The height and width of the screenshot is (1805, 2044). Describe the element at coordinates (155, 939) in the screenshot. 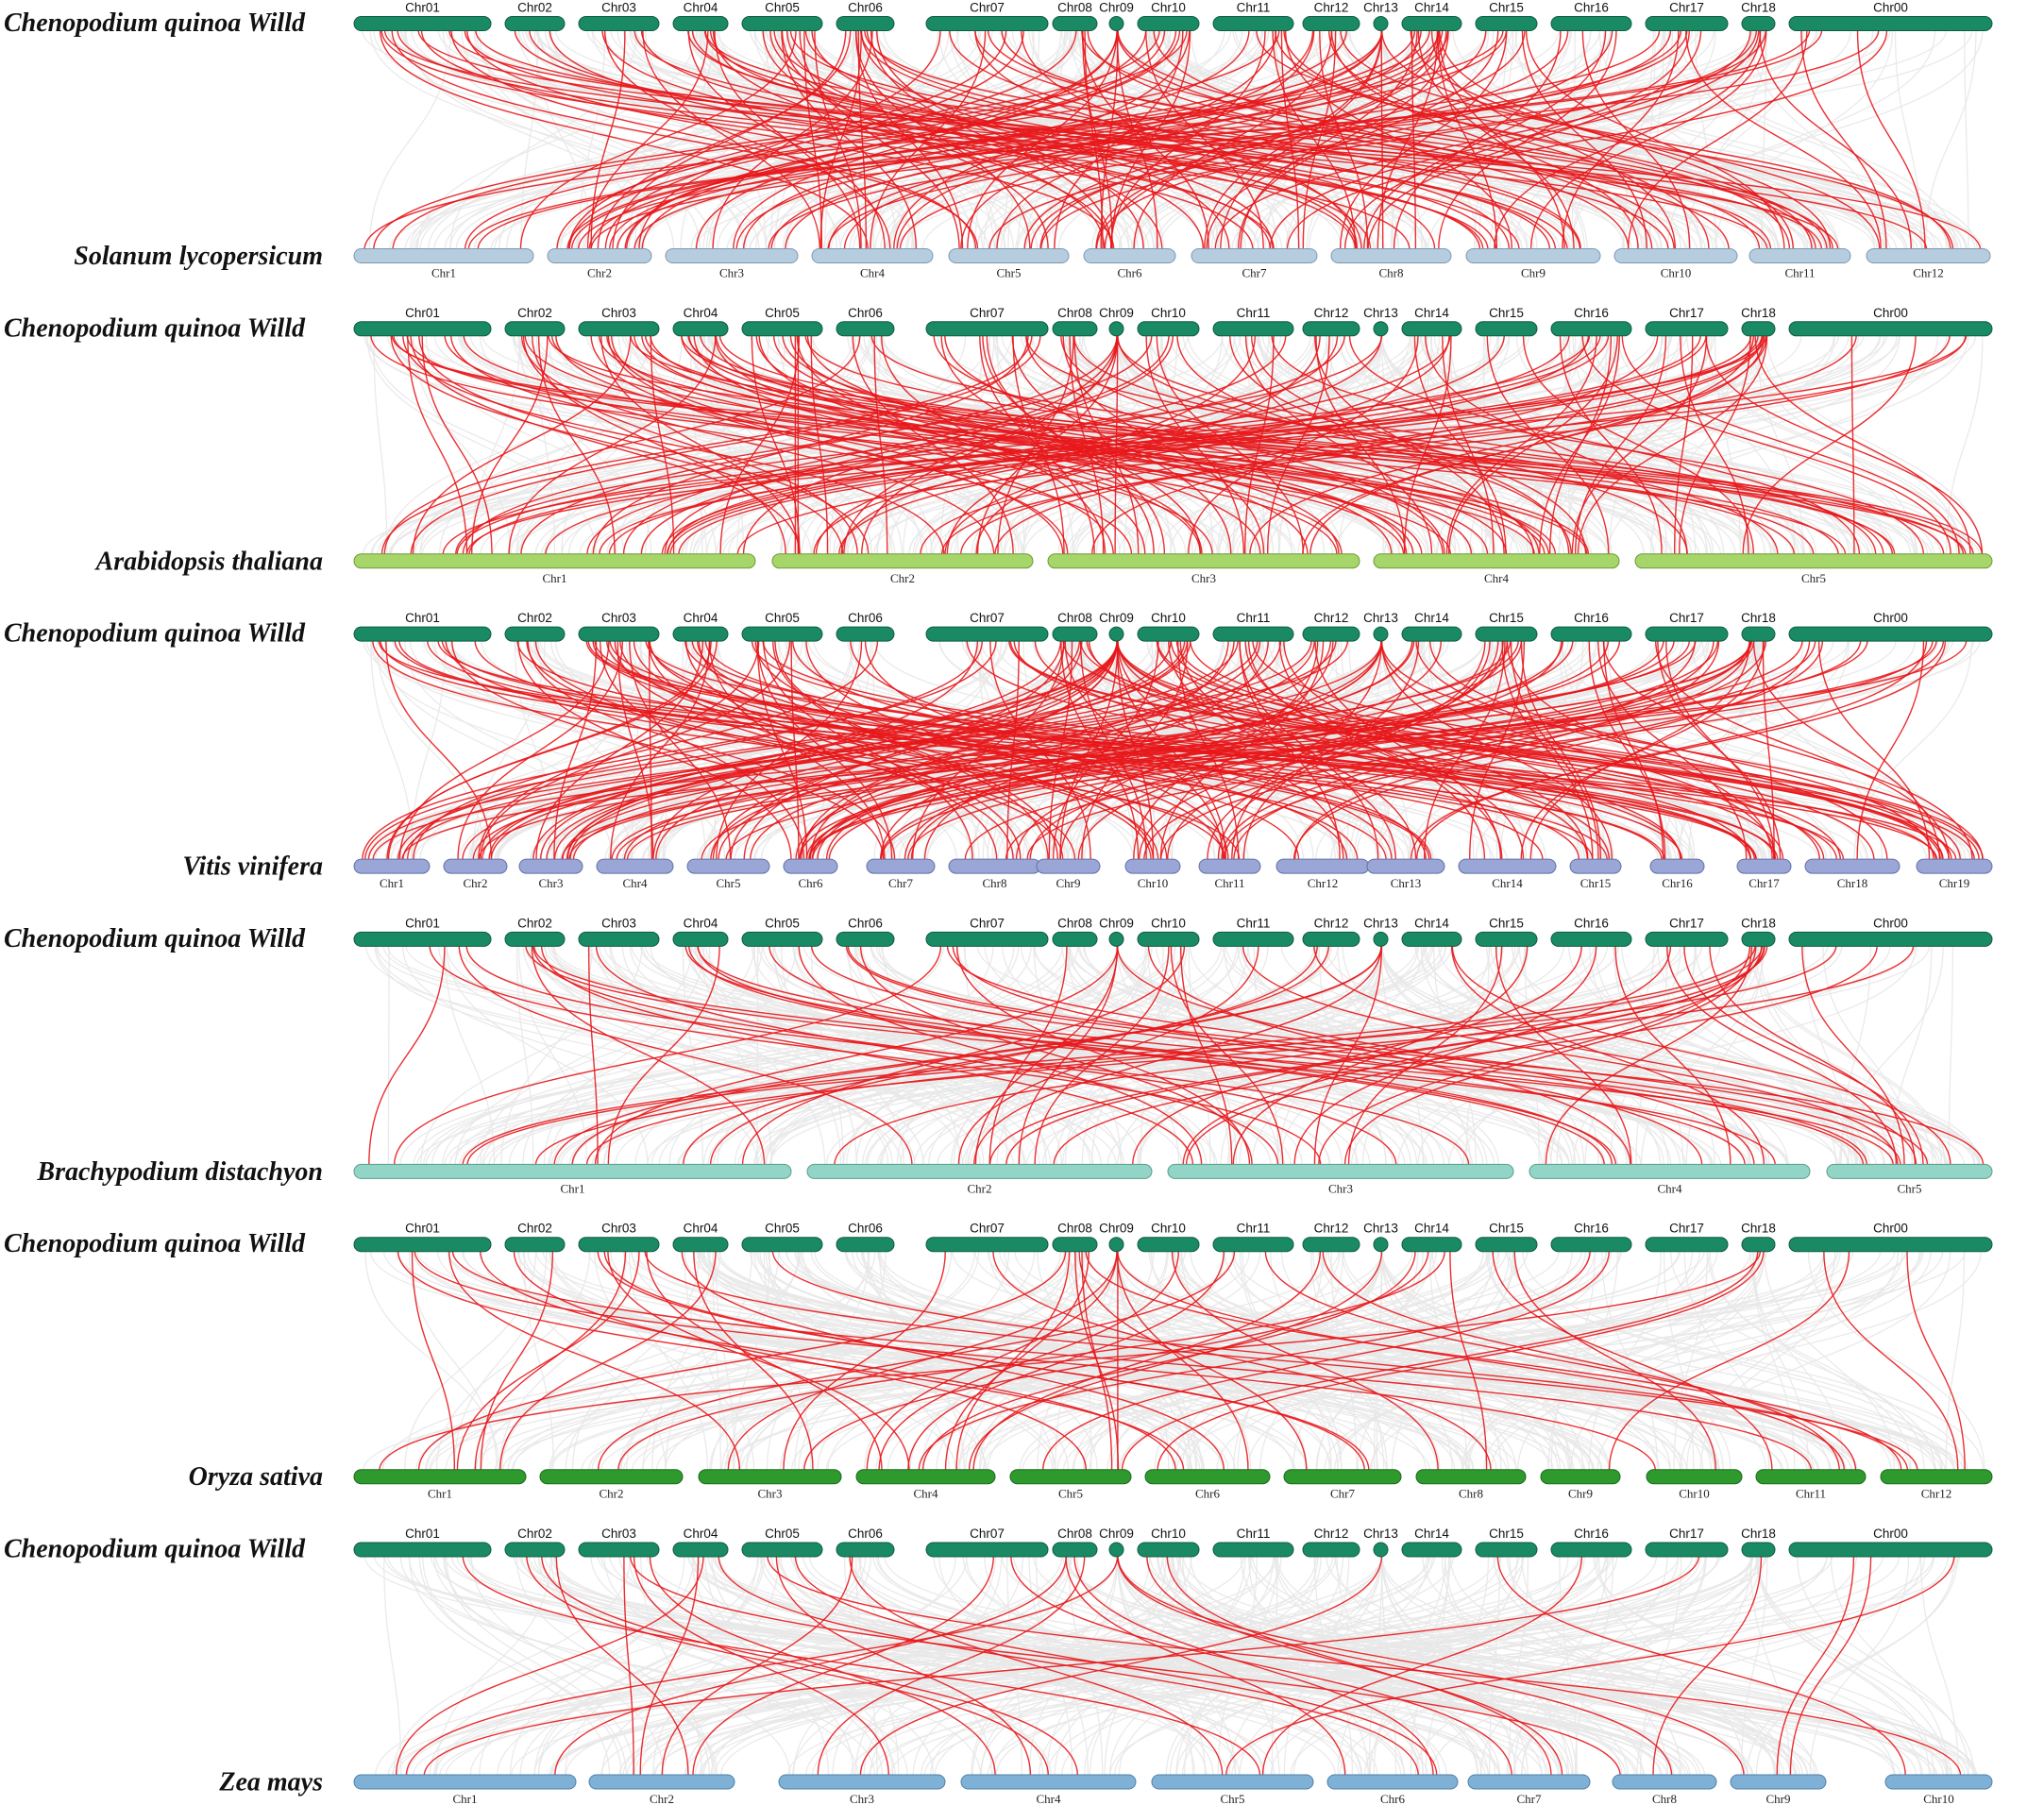

I see `species-label-quinoa: Chenopodium quinoa Willd` at that location.